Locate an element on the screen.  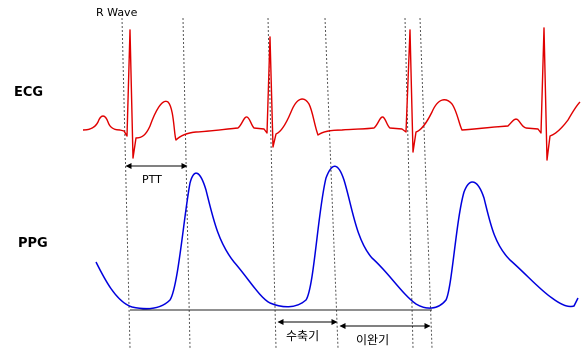
diastole-label: 이완기 is located at coordinates (372, 340).